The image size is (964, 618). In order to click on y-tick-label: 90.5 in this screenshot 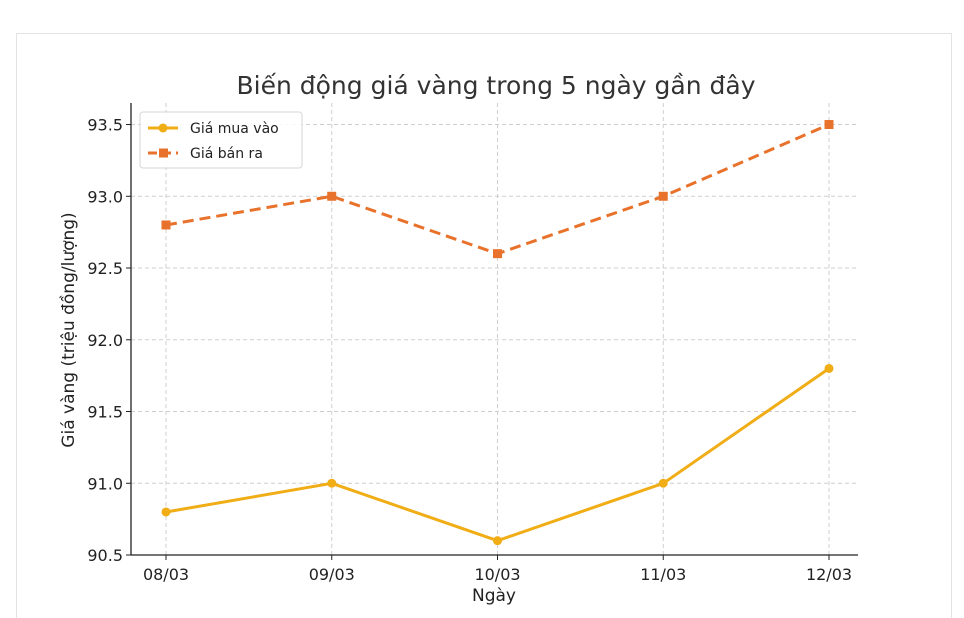, I will do `click(105, 555)`.